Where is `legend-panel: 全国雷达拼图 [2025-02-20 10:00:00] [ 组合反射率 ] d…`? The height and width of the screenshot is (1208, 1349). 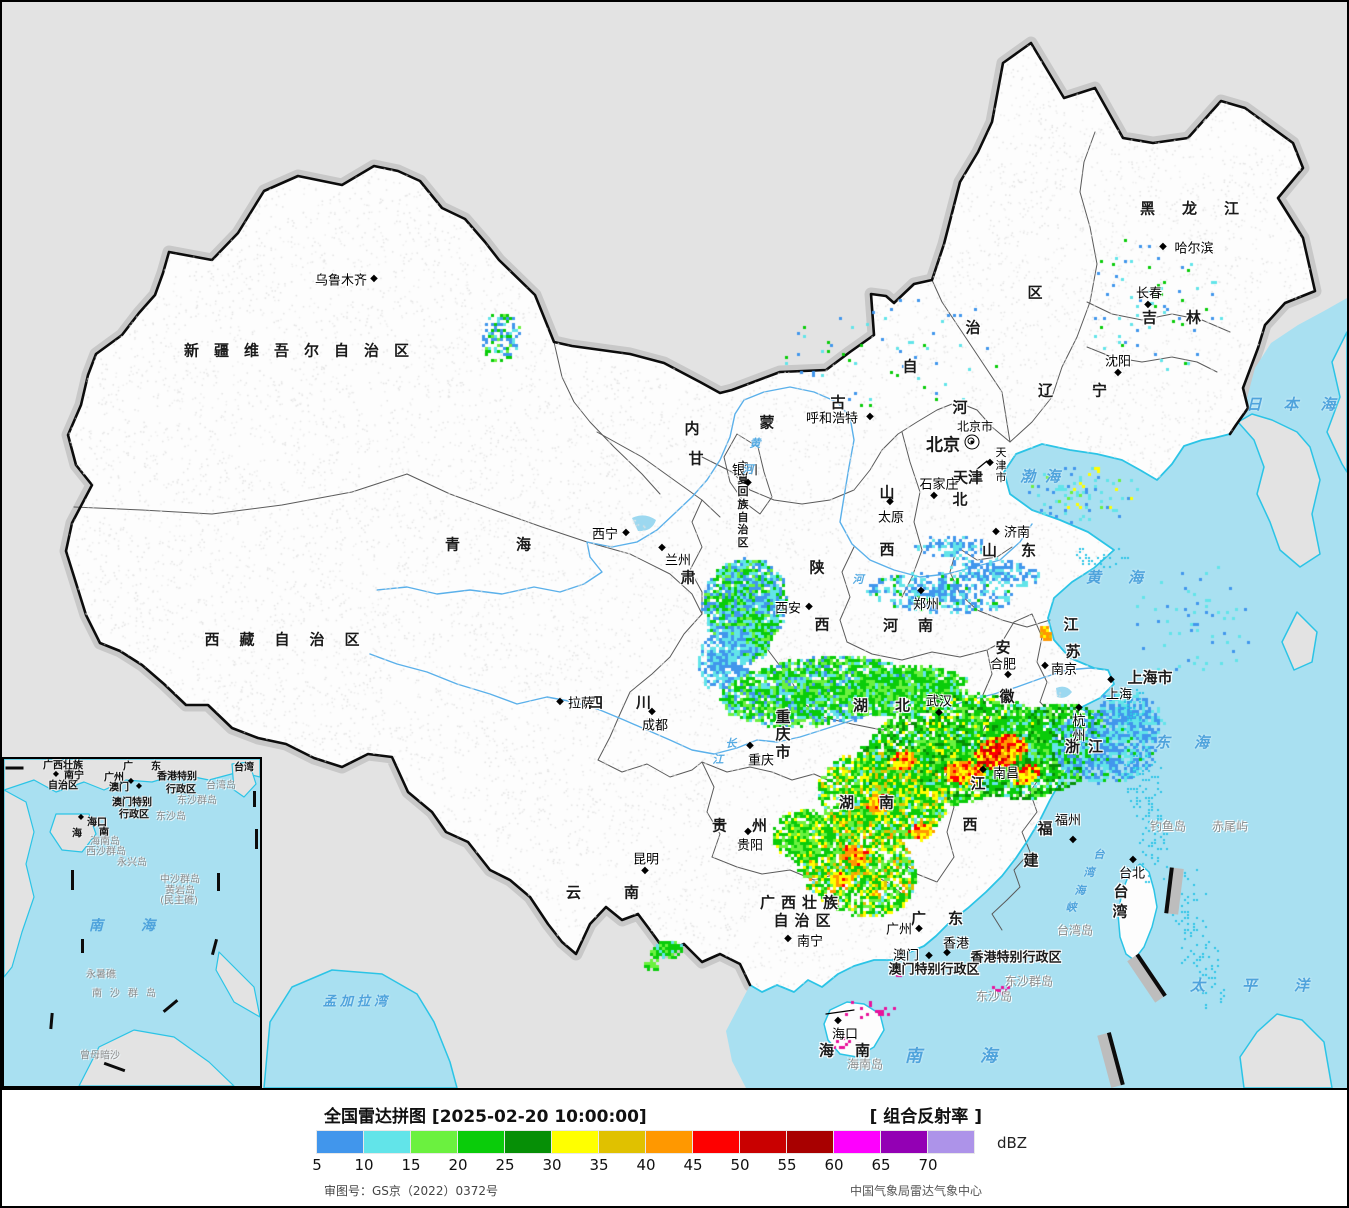 legend-panel: 全国雷达拼图 [2025-02-20 10:00:00] [ 组合反射率 ] d… is located at coordinates (674, 1148).